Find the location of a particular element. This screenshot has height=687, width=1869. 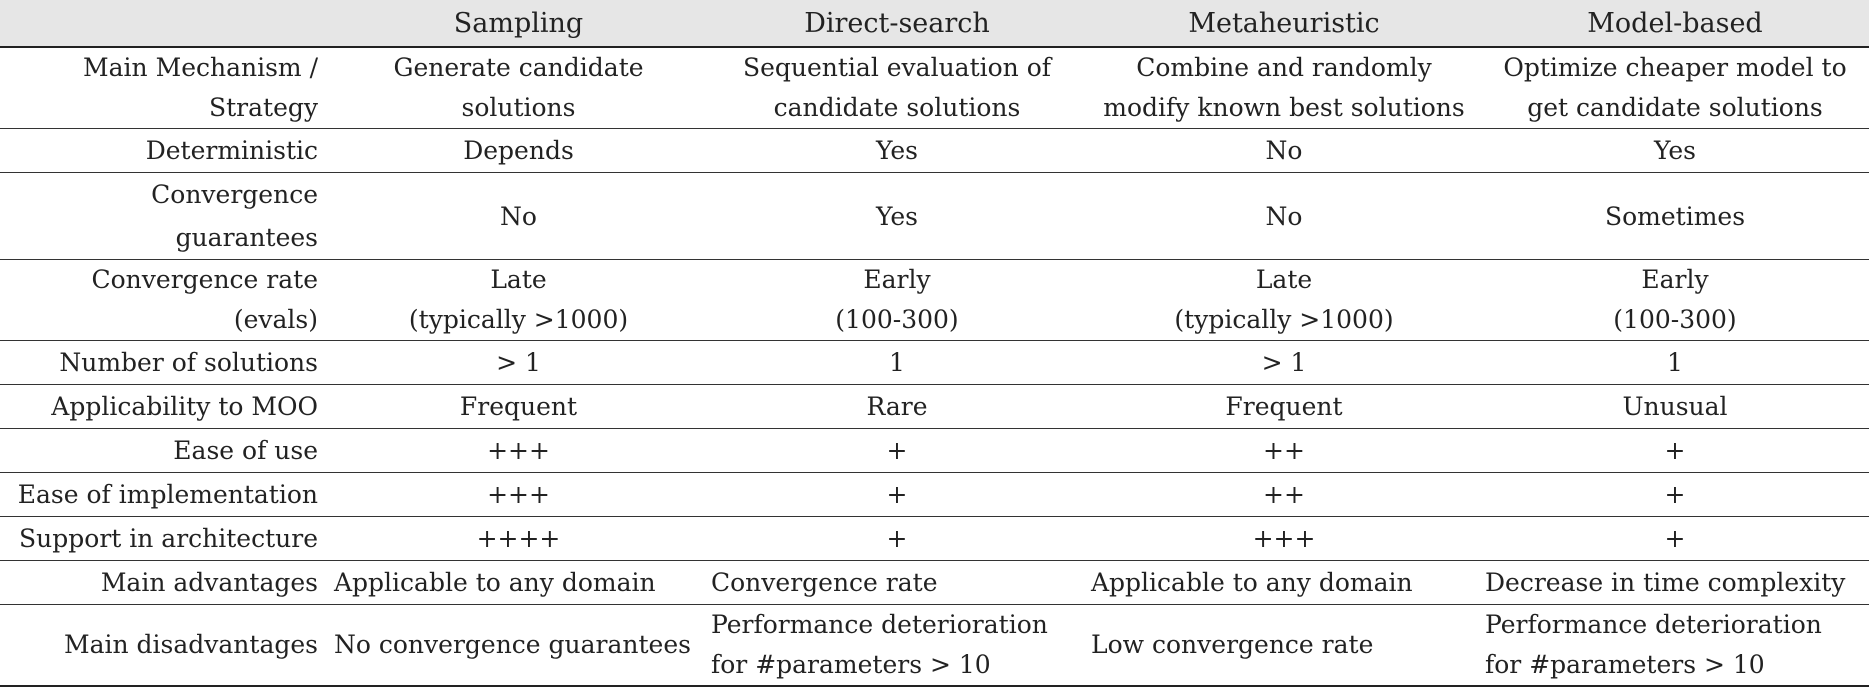

table-cell: Depends is located at coordinates (518, 150).